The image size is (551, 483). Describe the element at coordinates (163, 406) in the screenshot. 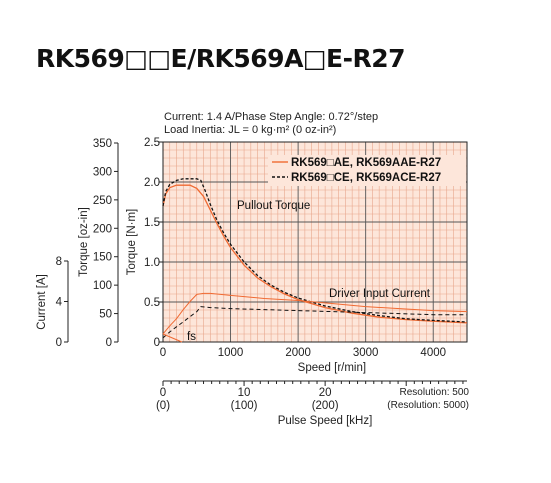

I see `pulse-tick-label-bottom: (0)` at that location.